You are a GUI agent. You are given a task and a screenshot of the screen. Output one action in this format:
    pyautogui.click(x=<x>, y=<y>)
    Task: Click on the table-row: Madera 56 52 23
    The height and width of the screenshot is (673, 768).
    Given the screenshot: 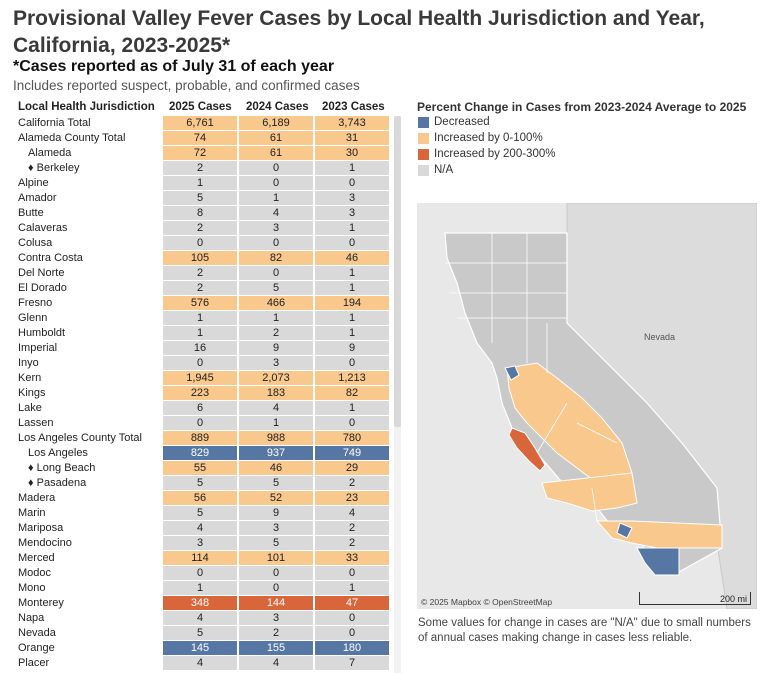 What is the action you would take?
    pyautogui.click(x=201, y=498)
    